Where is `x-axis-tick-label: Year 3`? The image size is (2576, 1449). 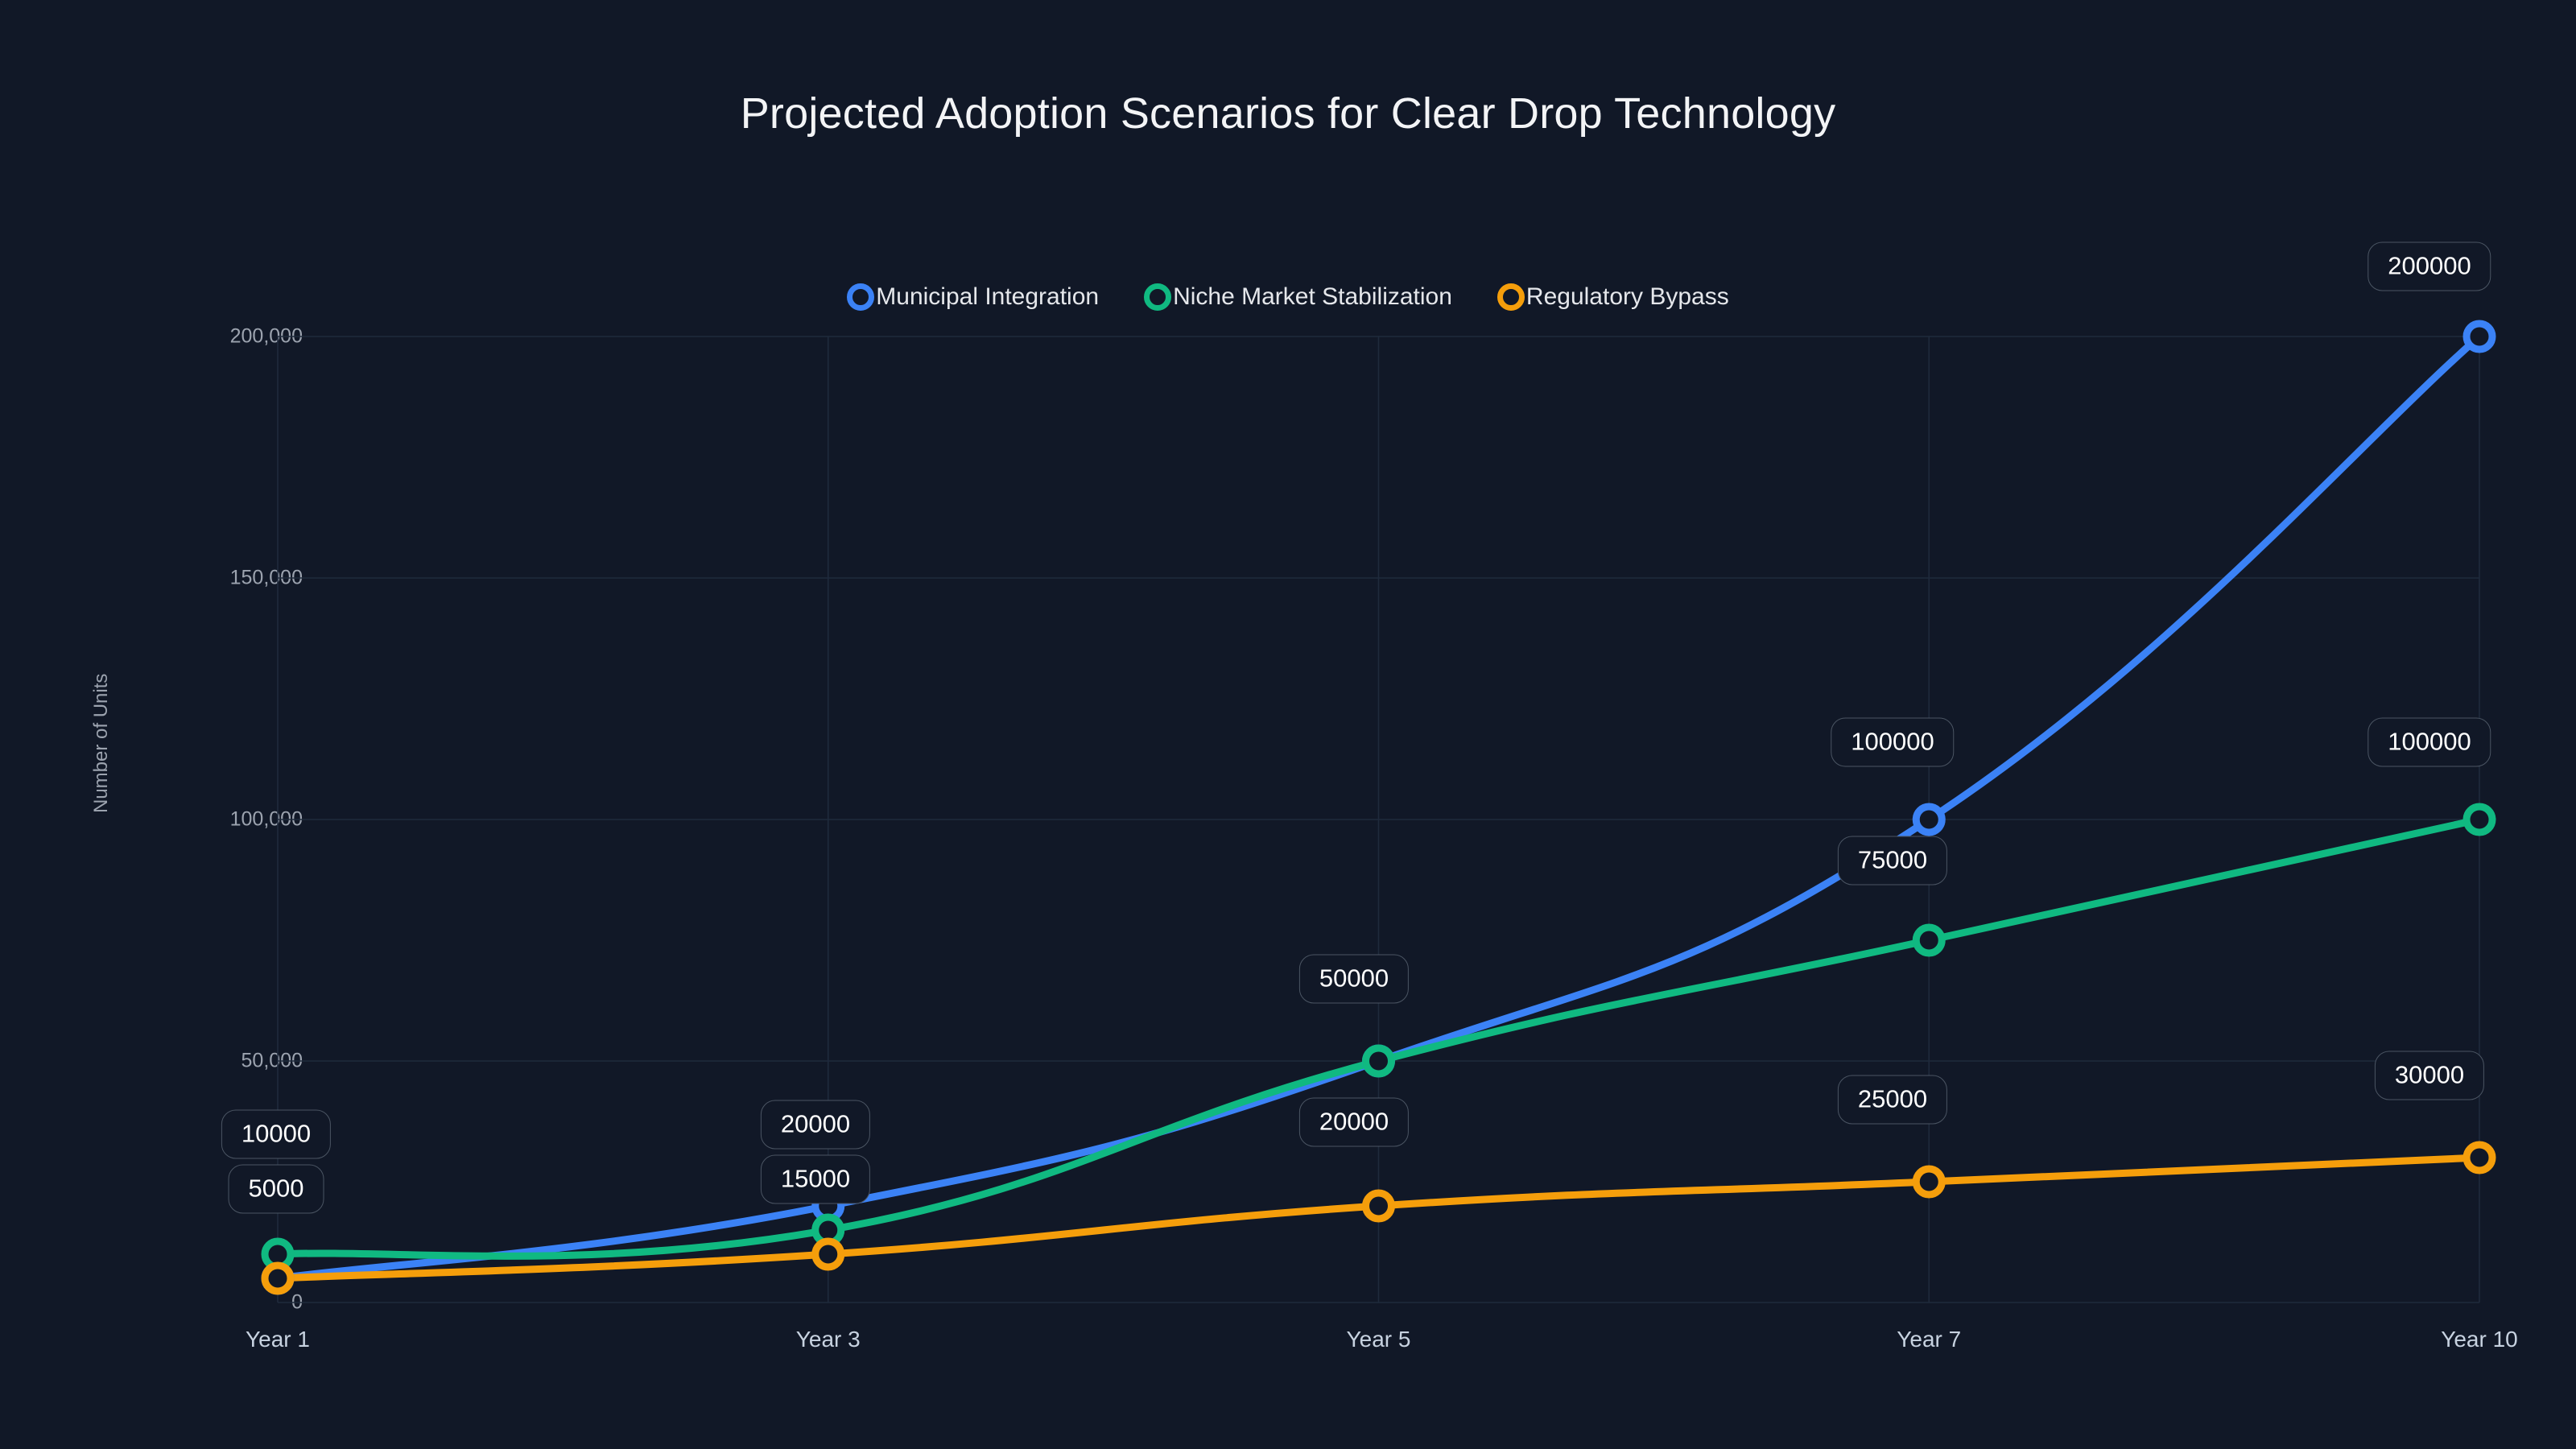 x-axis-tick-label: Year 3 is located at coordinates (828, 1339).